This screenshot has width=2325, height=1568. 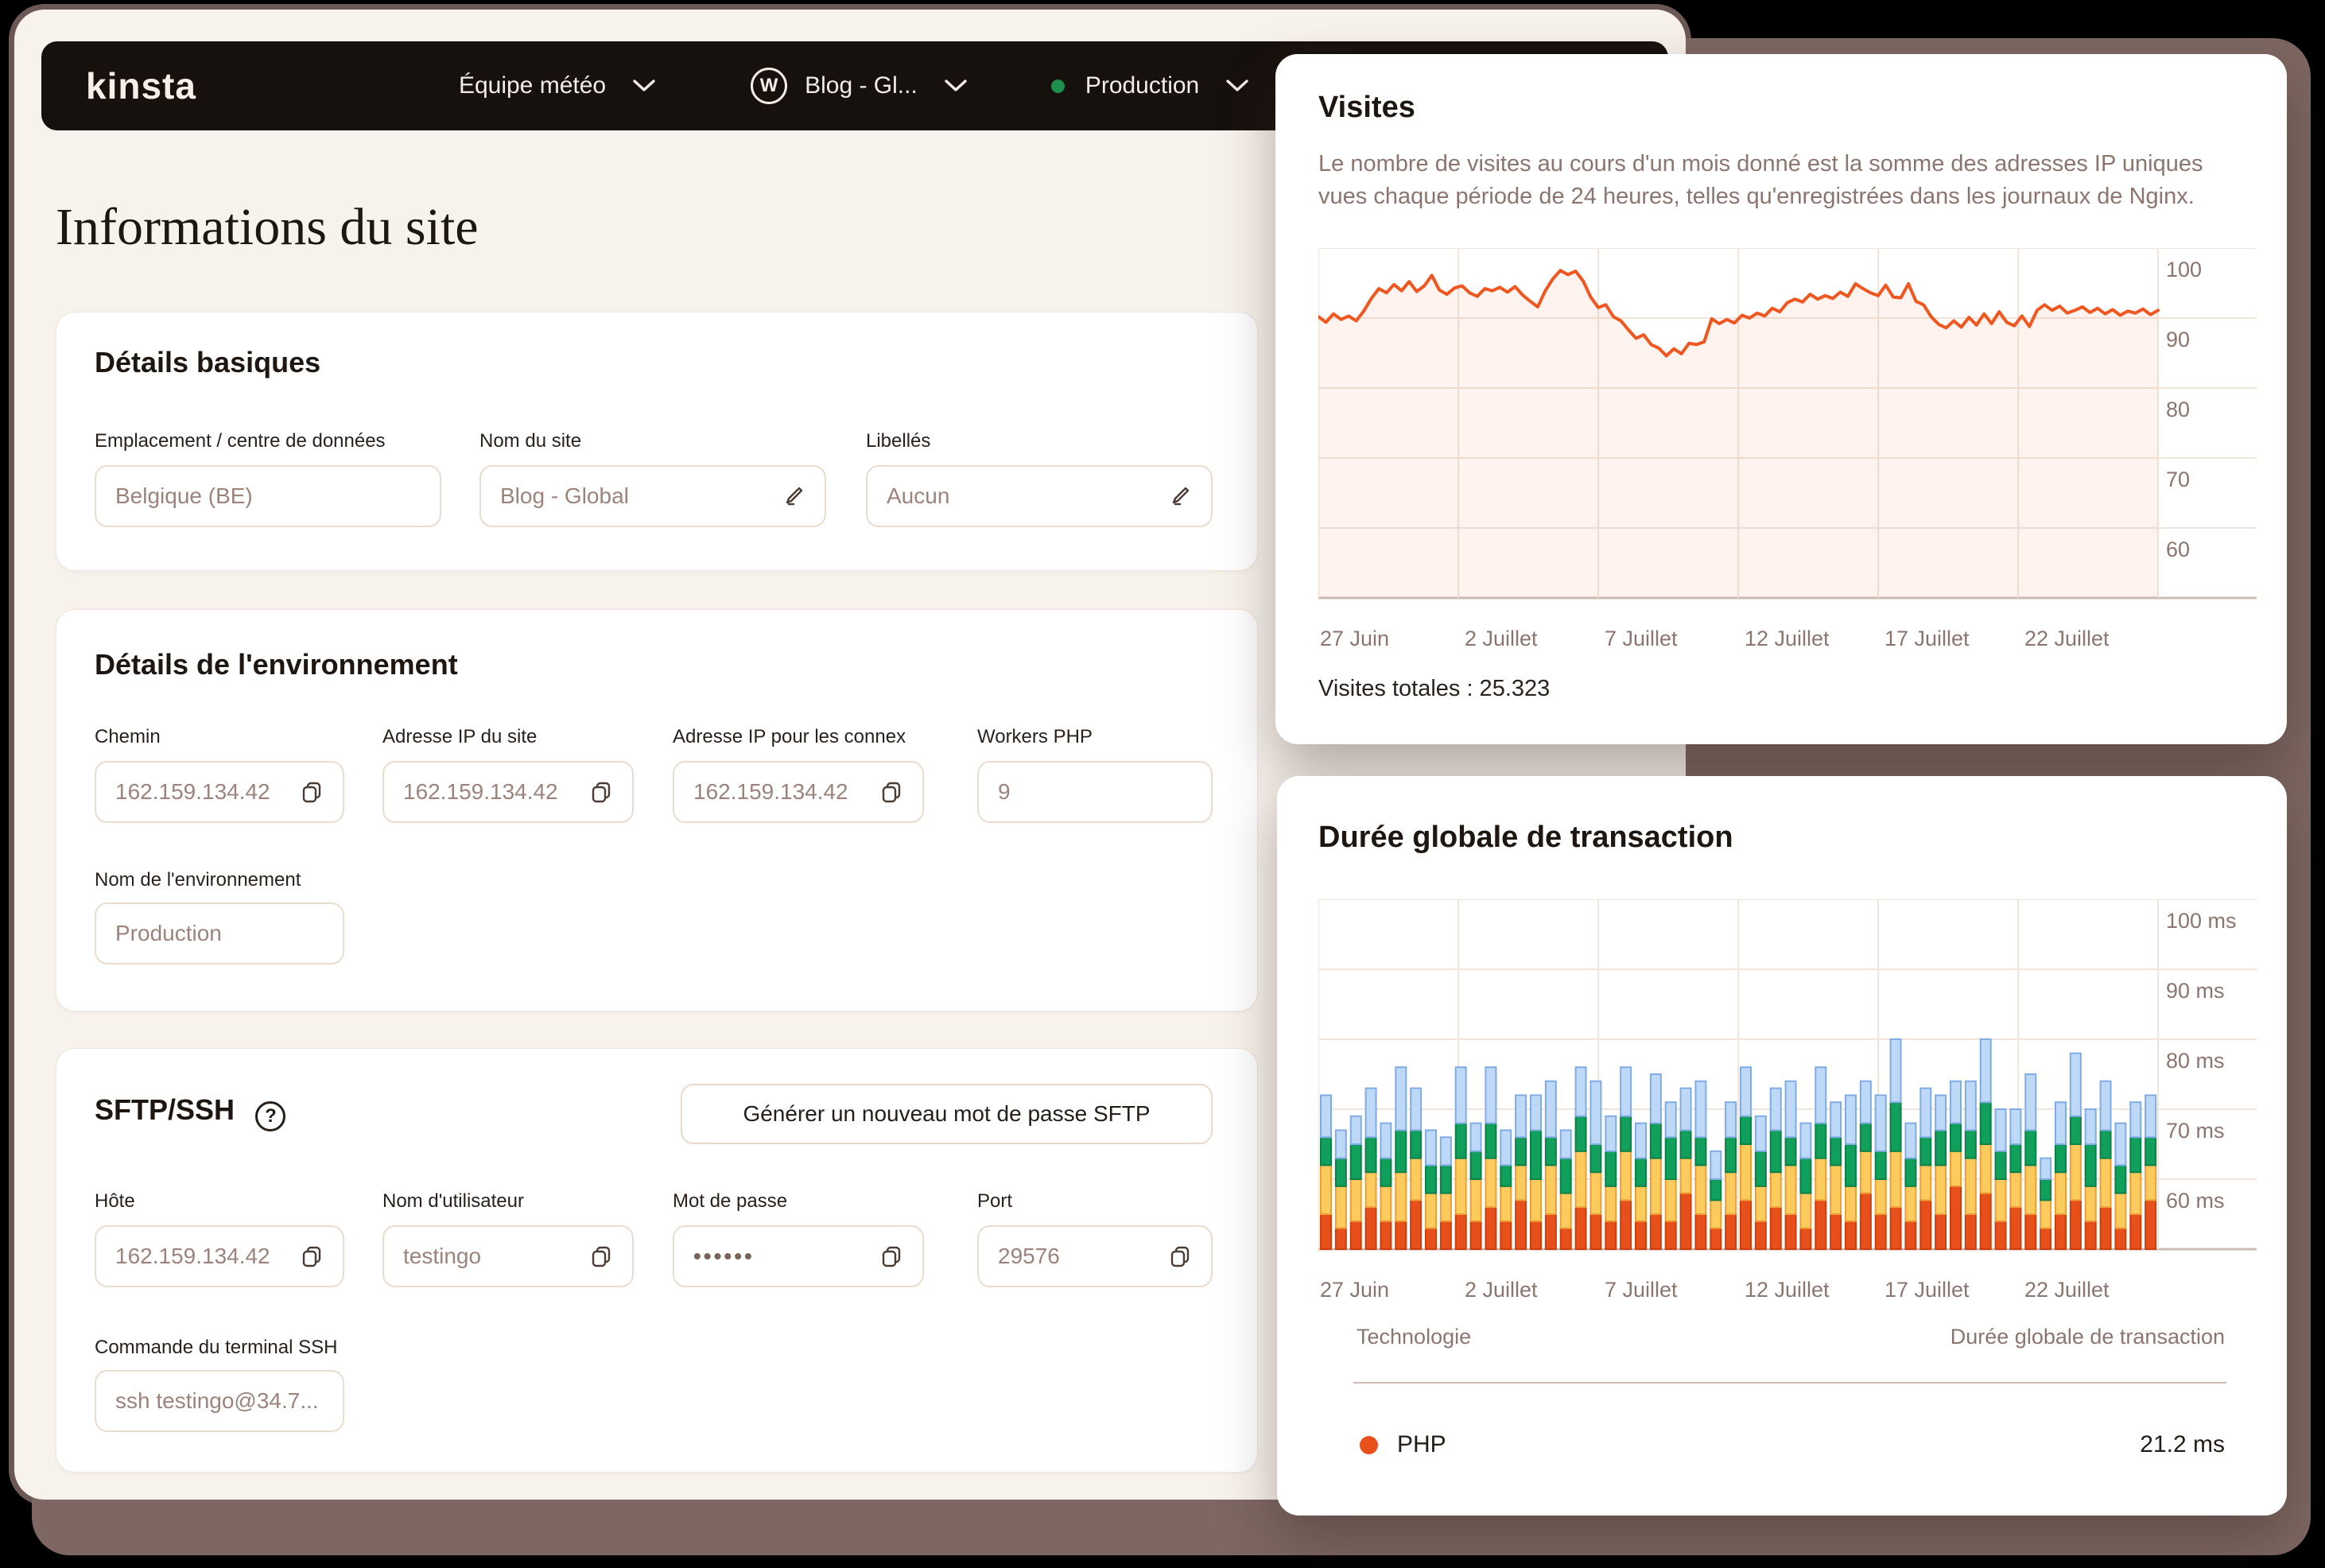 I want to click on path-field: 162.159.134.42, so click(x=220, y=792).